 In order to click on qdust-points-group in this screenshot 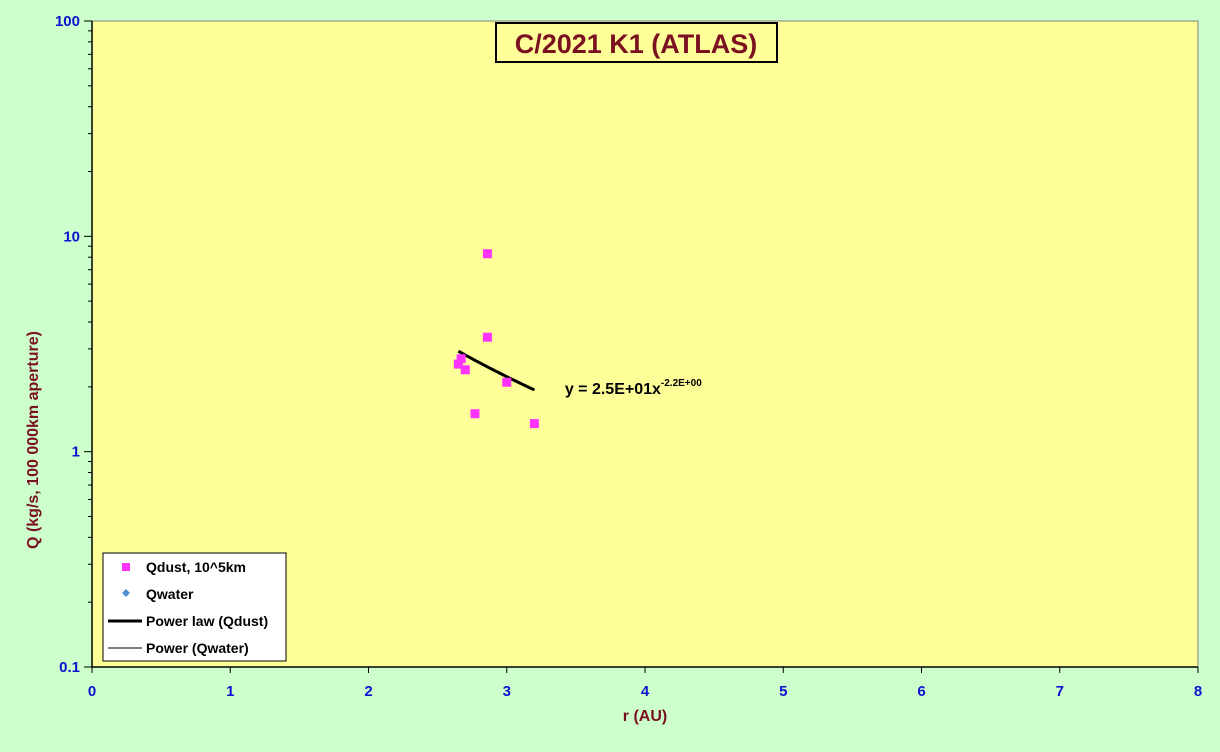, I will do `click(496, 339)`.